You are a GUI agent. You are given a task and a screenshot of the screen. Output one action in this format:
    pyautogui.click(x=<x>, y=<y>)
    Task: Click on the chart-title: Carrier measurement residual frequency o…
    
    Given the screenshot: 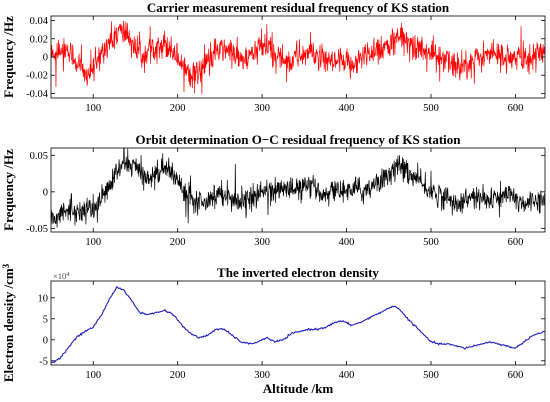 What is the action you would take?
    pyautogui.click(x=298, y=7)
    